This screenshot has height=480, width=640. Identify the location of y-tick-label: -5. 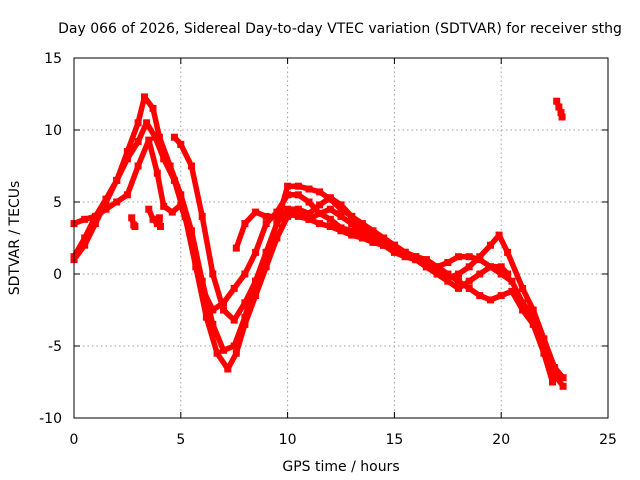
(55, 347).